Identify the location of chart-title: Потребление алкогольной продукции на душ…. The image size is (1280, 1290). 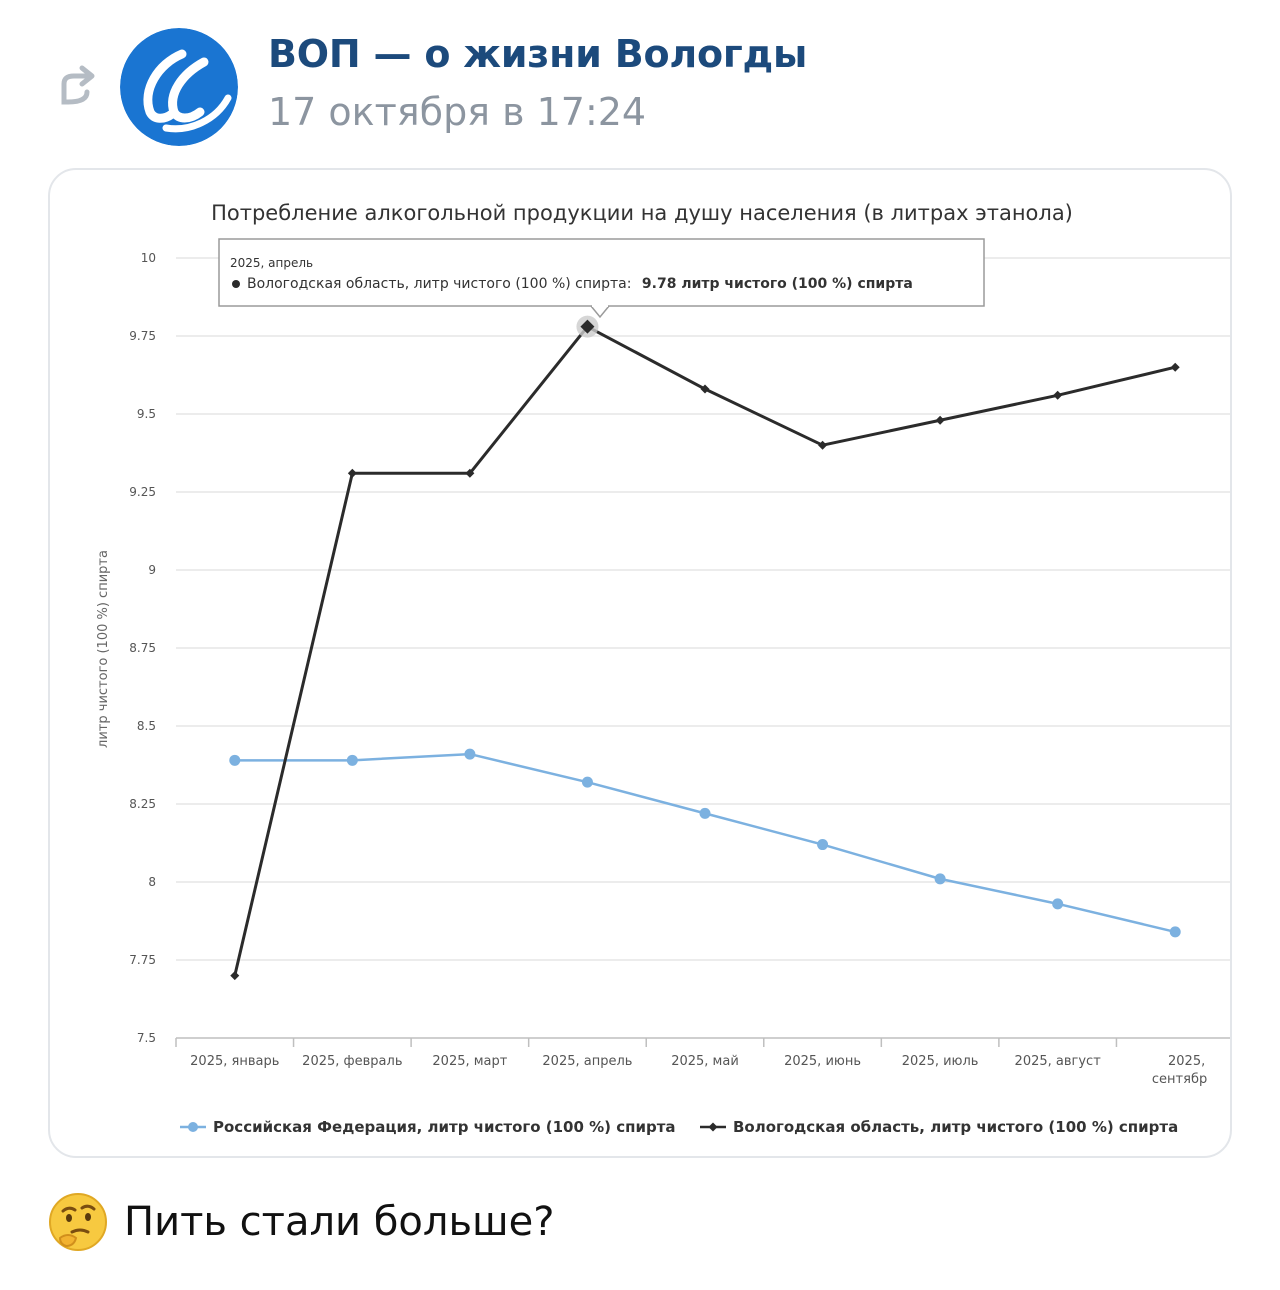
(642, 213).